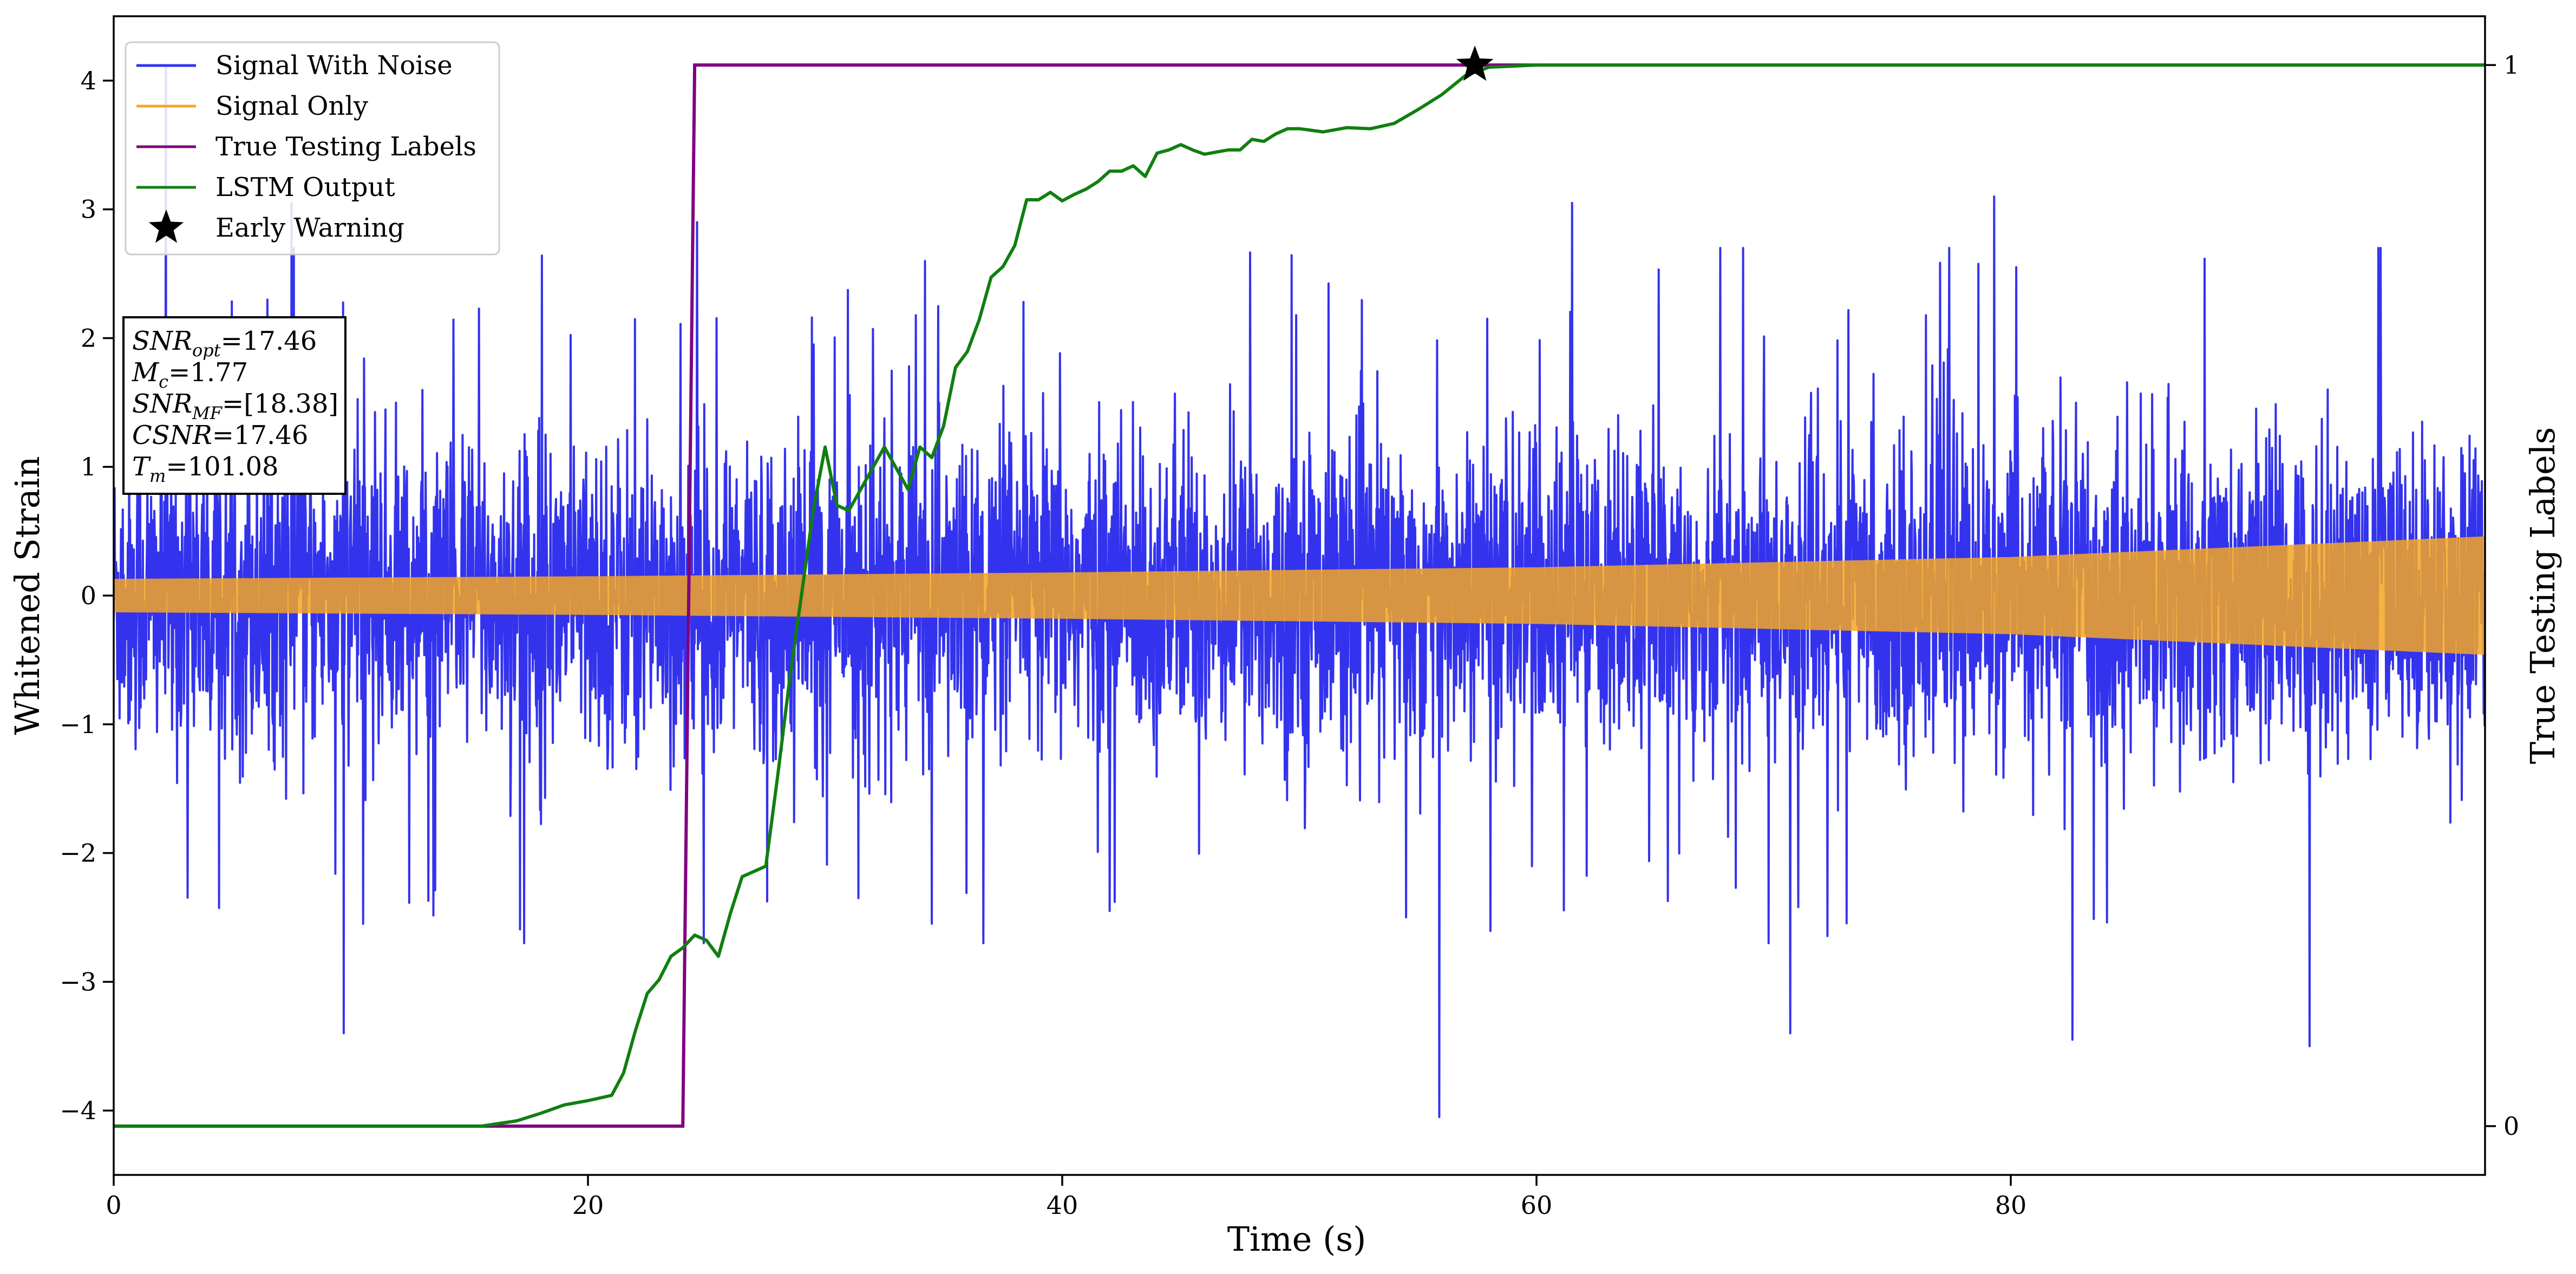 This screenshot has height=1274, width=2576. I want to click on y-tick-label: 0, so click(88, 595).